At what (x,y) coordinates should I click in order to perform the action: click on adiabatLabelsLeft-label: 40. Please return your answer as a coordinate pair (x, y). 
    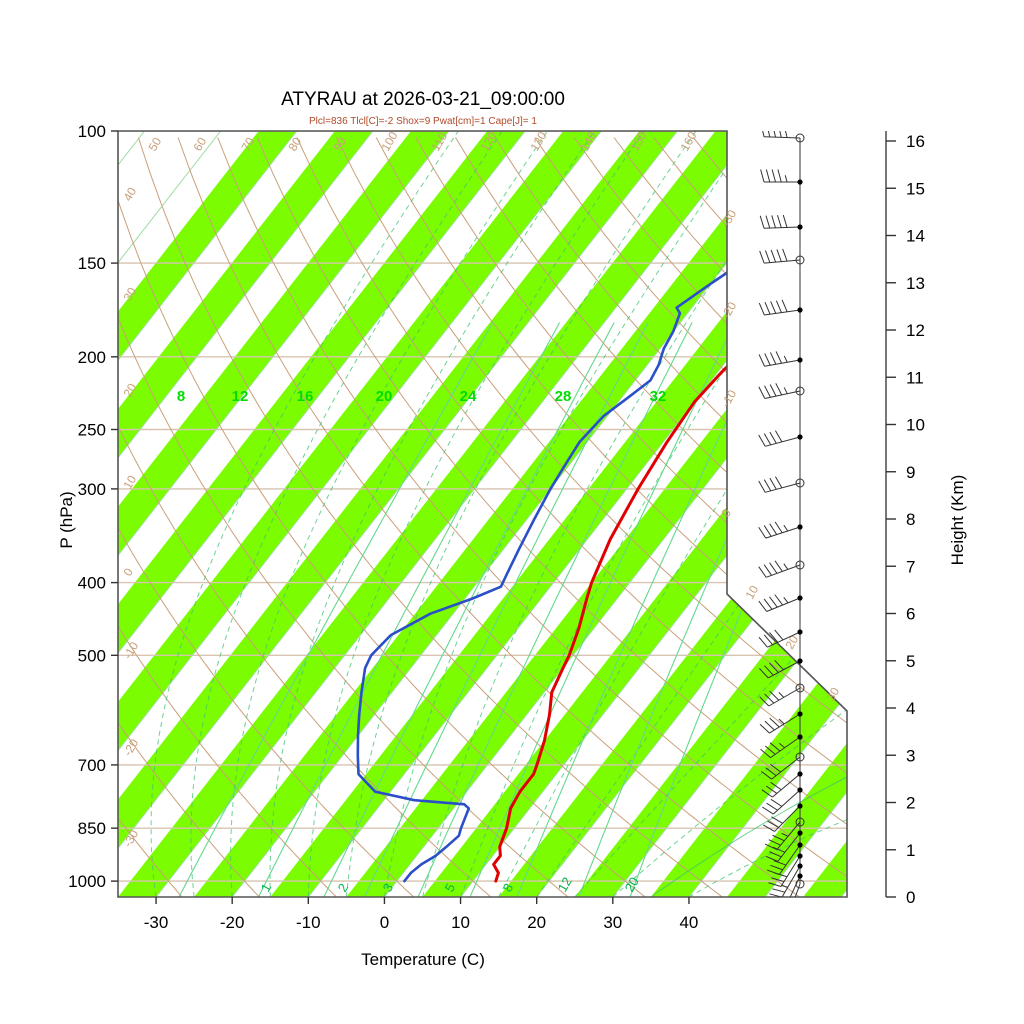
    Looking at the image, I should click on (129, 194).